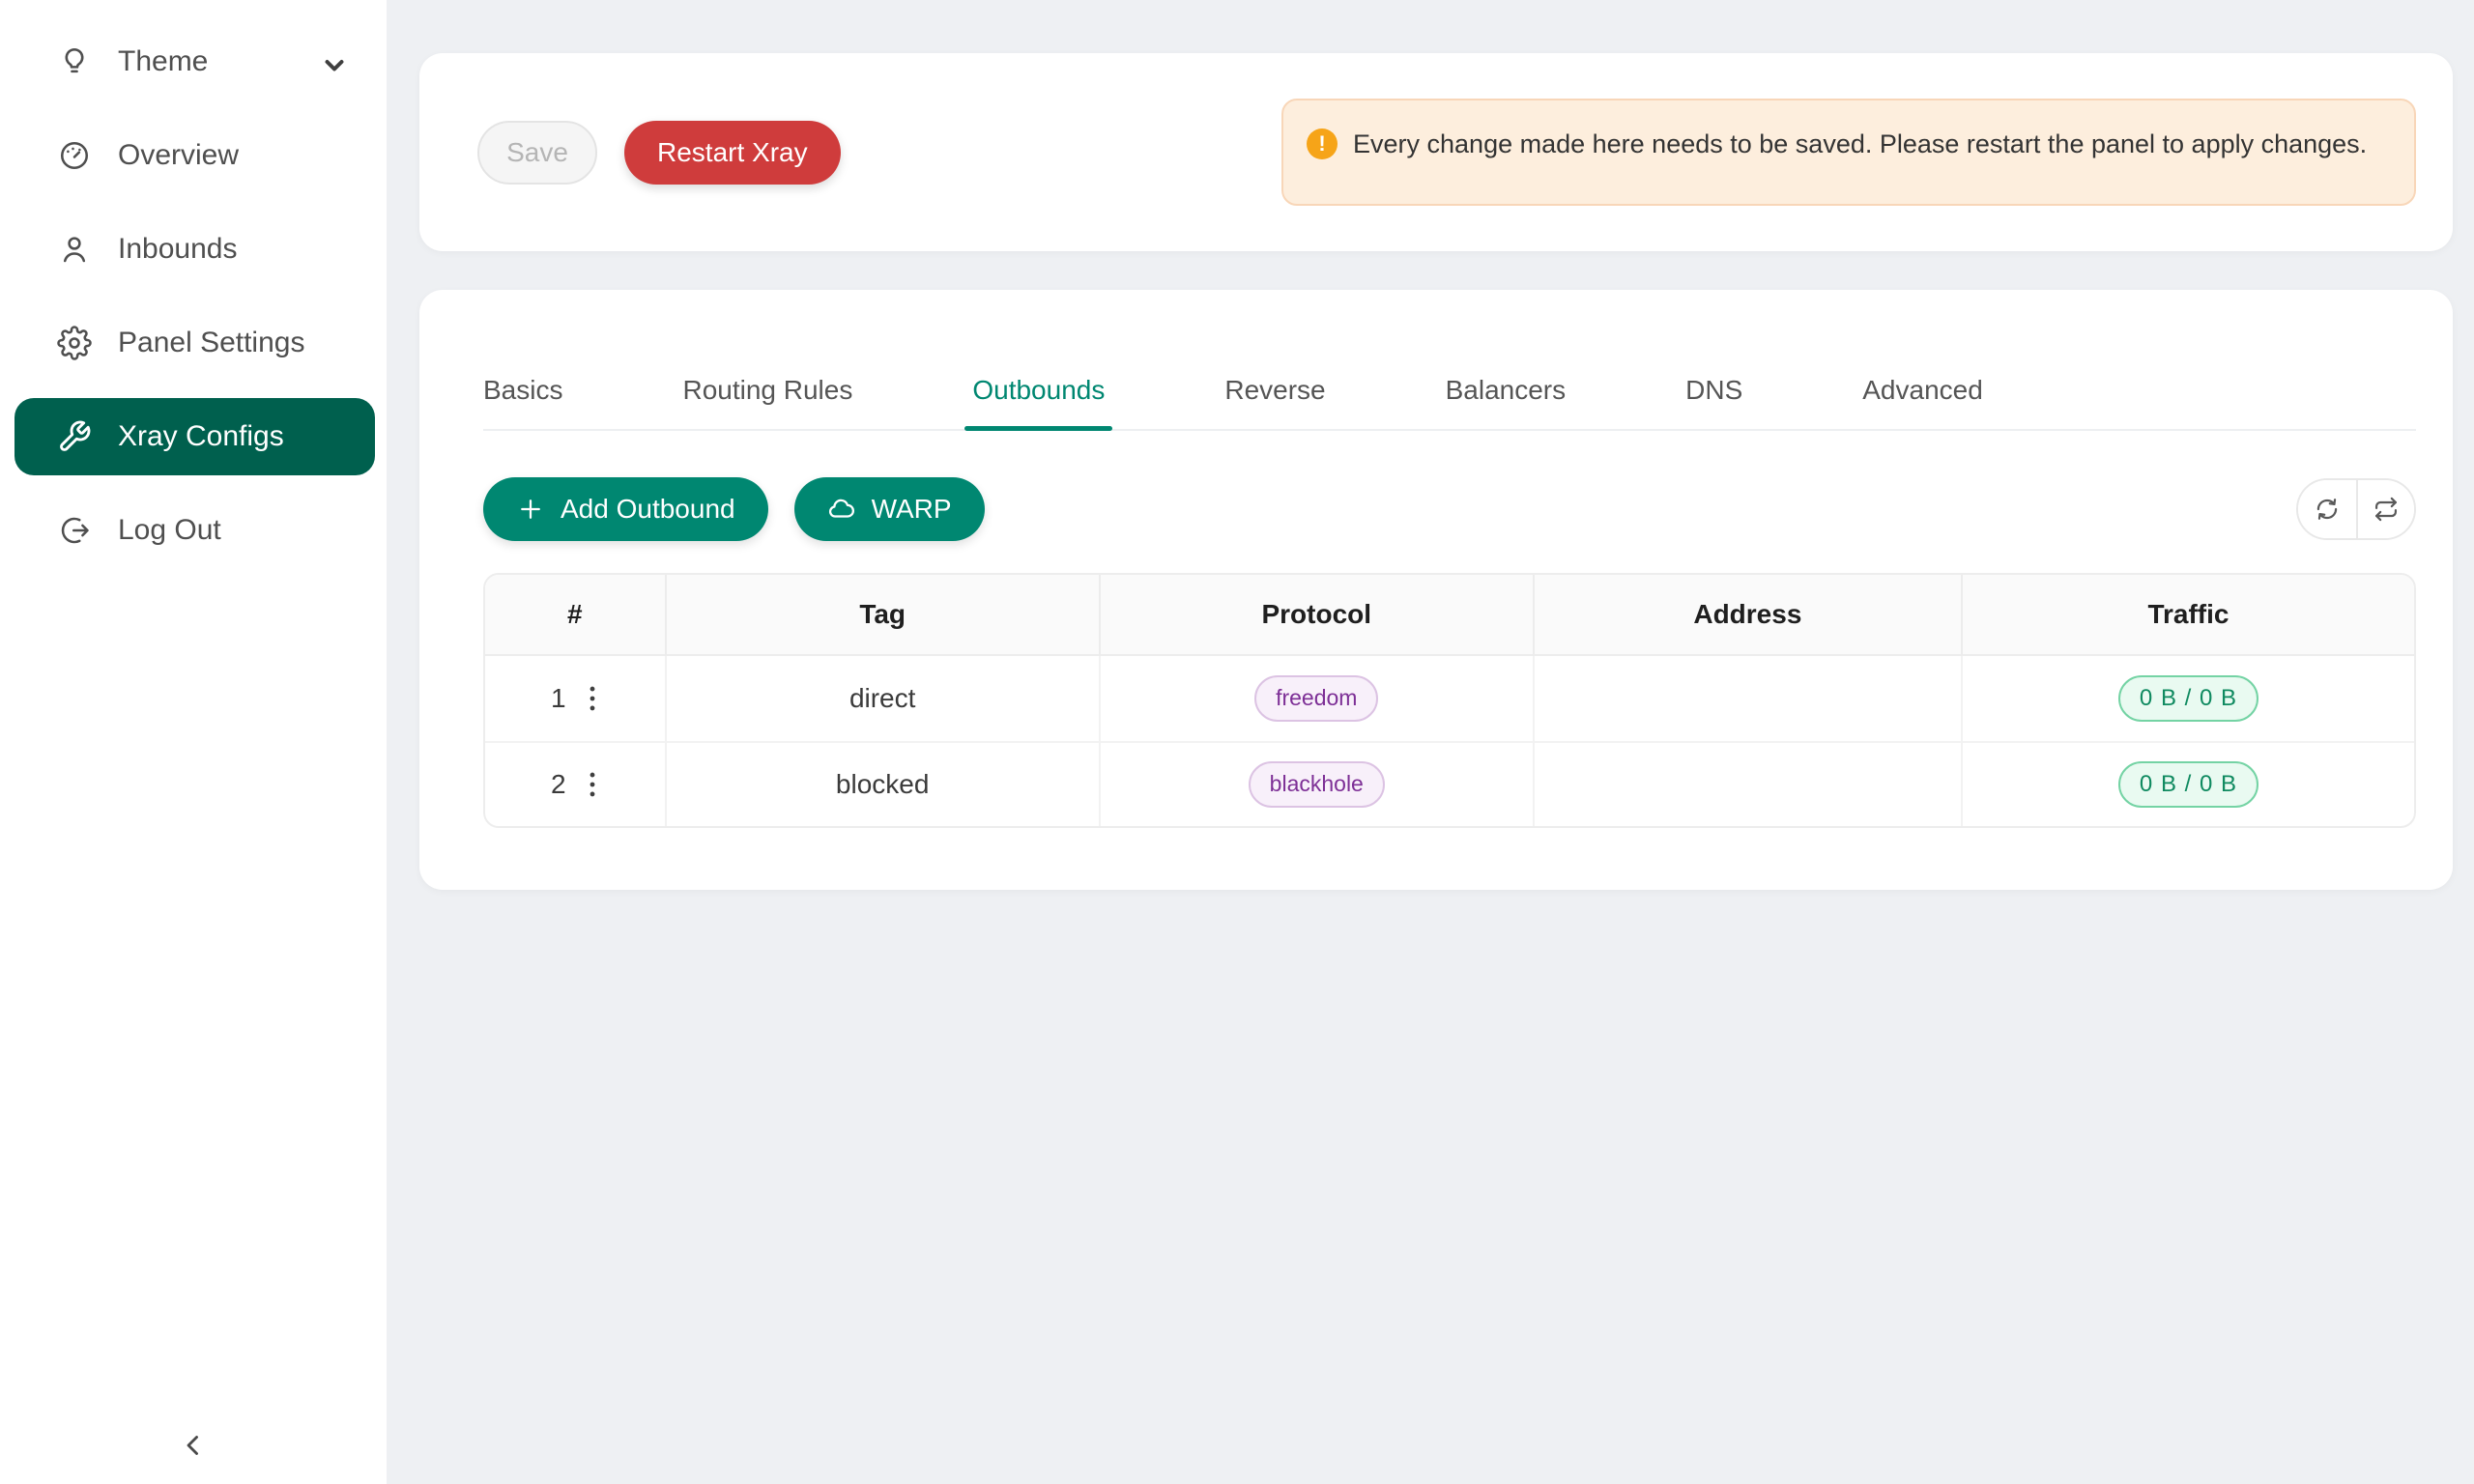 This screenshot has height=1484, width=2474. I want to click on tag-cell: direct, so click(882, 699).